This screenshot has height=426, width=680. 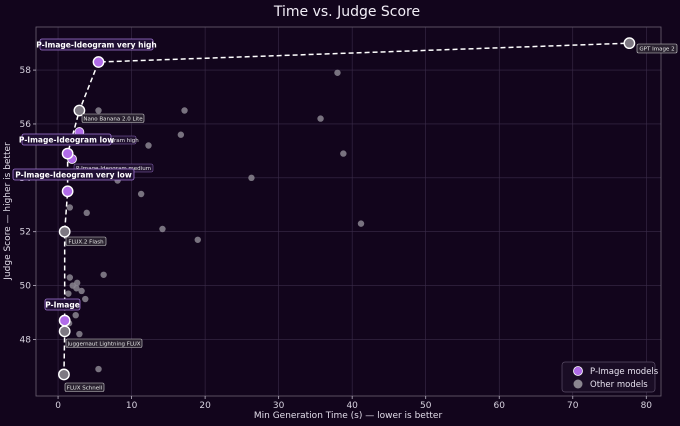 I want to click on svg-text: Juggernaut Lightning FLUX, so click(x=103, y=345).